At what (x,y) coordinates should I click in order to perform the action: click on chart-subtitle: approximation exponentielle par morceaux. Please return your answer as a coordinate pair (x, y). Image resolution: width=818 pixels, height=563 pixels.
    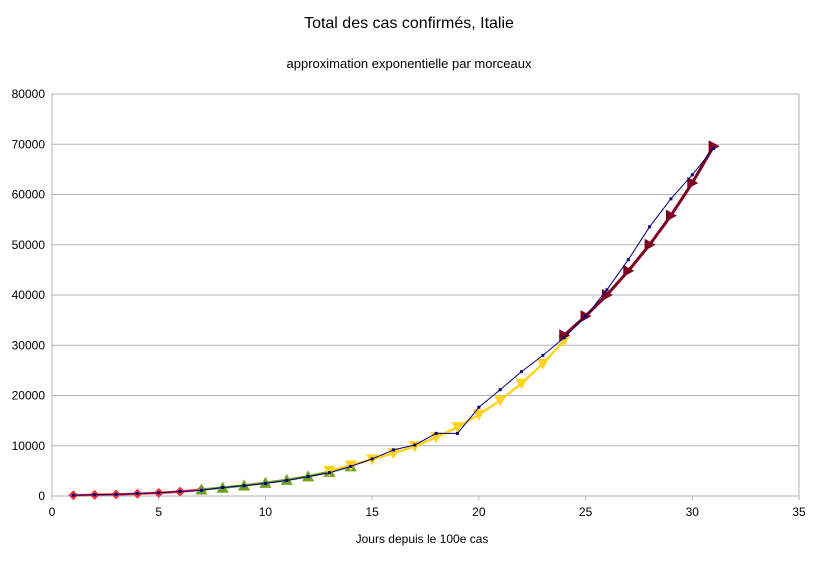
    Looking at the image, I should click on (409, 63).